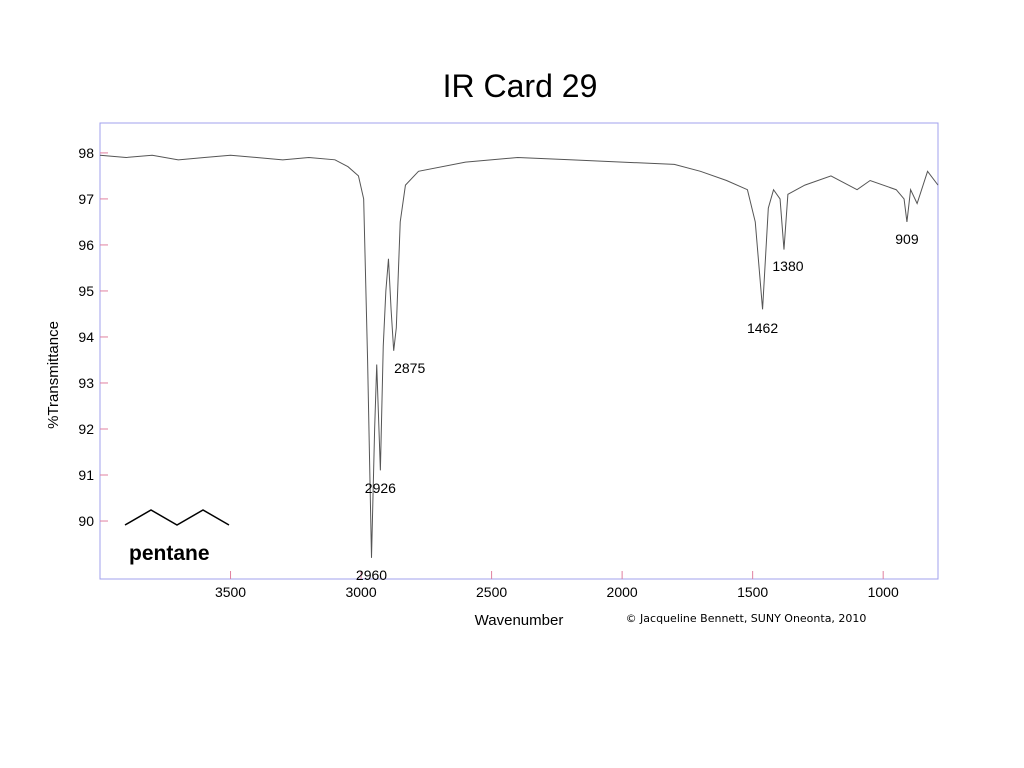 The height and width of the screenshot is (768, 1024). What do you see at coordinates (520, 86) in the screenshot?
I see `chart-title: IR Card 29` at bounding box center [520, 86].